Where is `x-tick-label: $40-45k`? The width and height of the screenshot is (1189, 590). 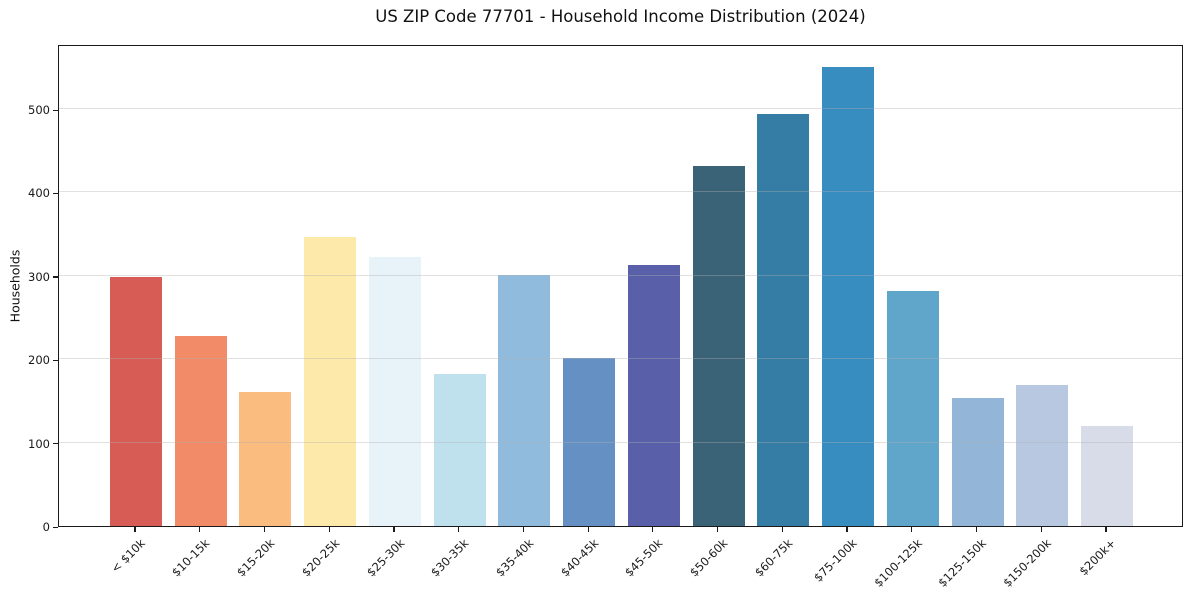 x-tick-label: $40-45k is located at coordinates (579, 558).